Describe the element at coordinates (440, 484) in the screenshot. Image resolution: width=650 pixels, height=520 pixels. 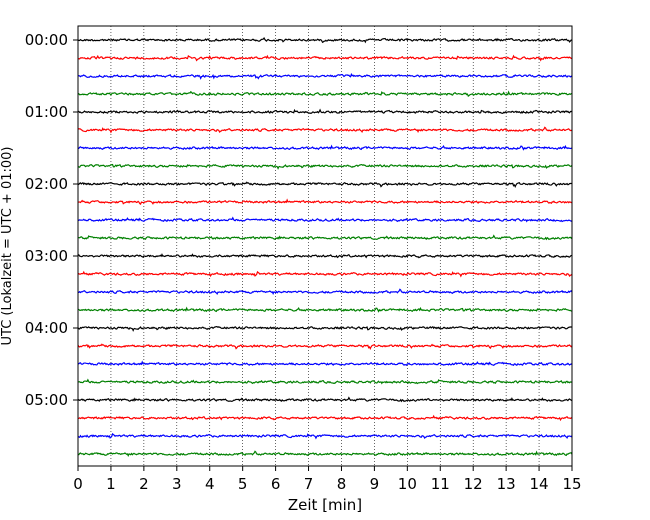
I see `x-tick-label-11: 11` at that location.